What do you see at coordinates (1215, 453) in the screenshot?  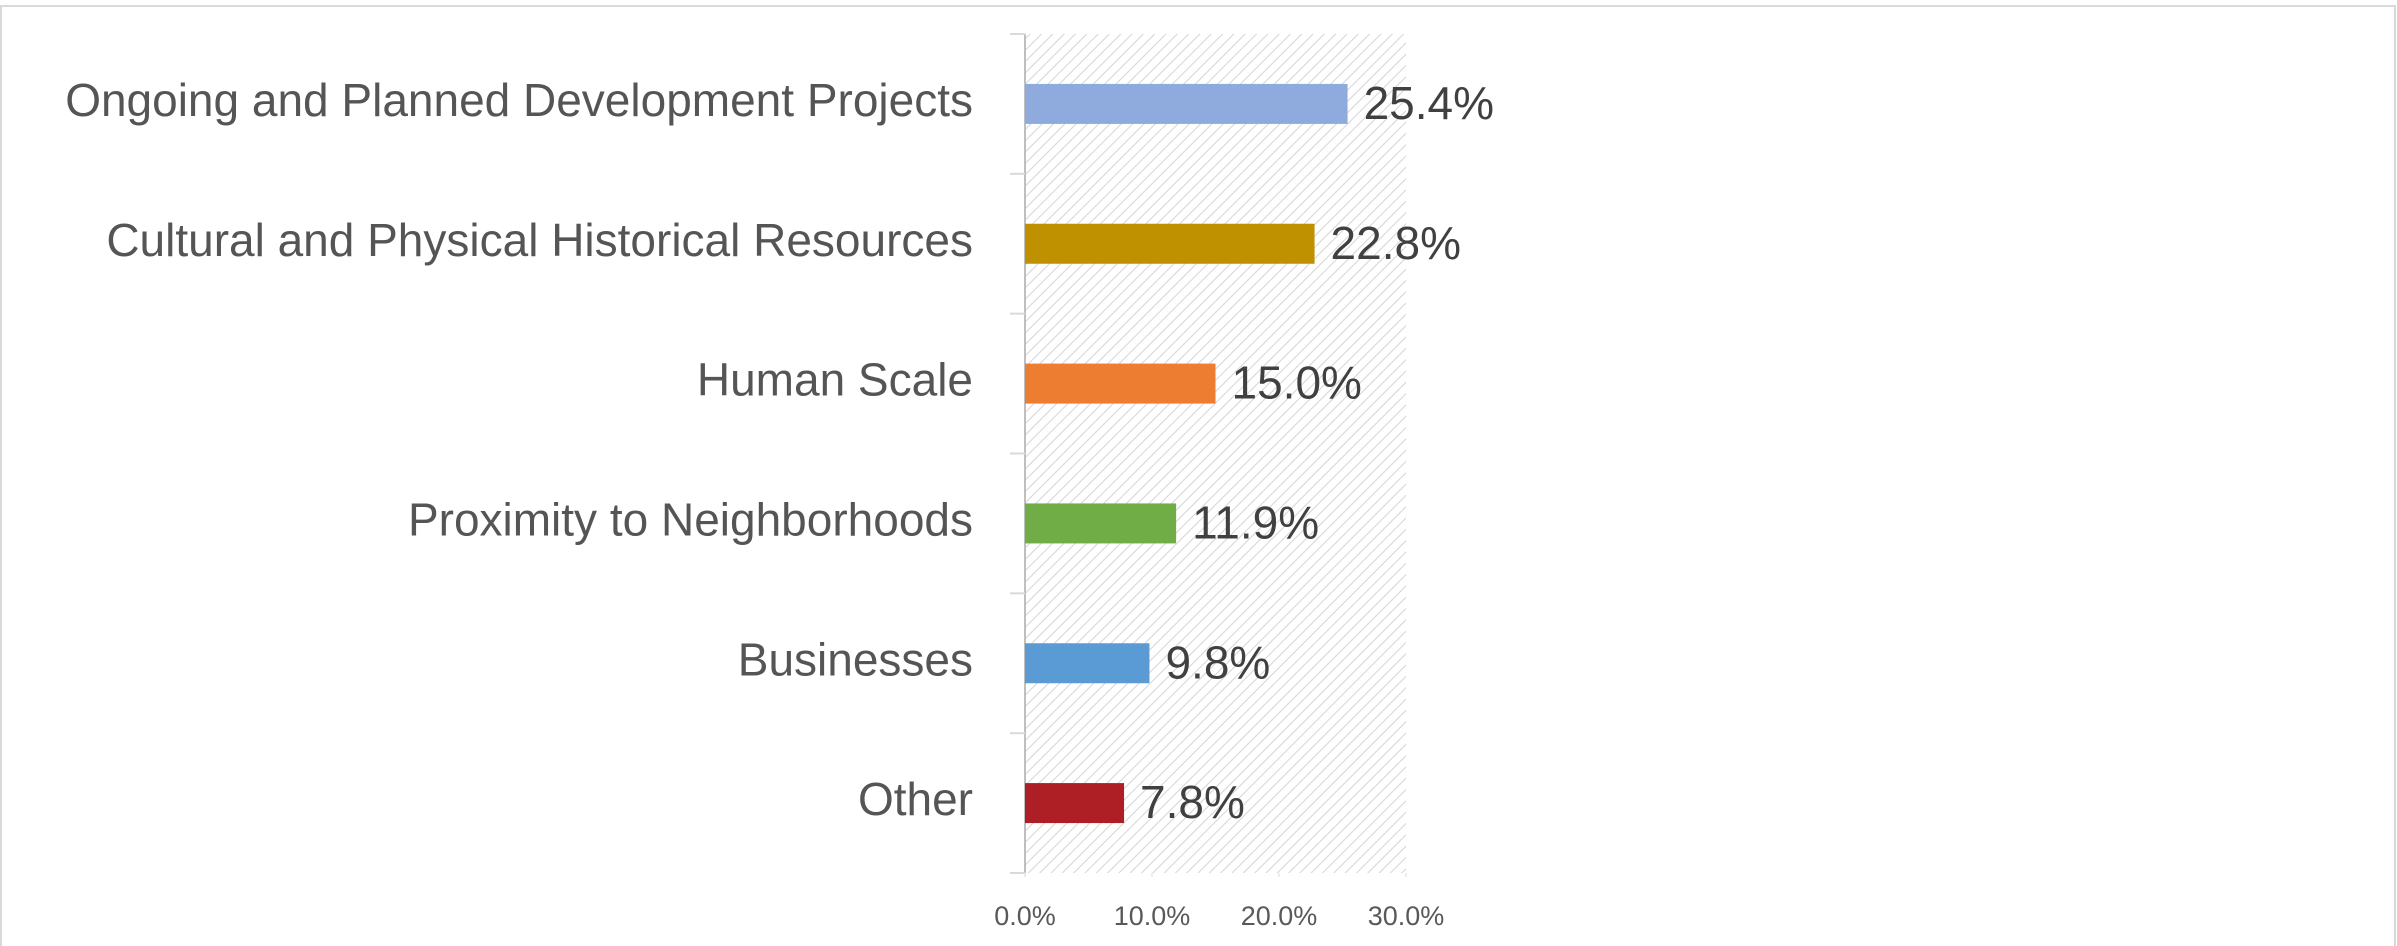 I see `plot-area` at bounding box center [1215, 453].